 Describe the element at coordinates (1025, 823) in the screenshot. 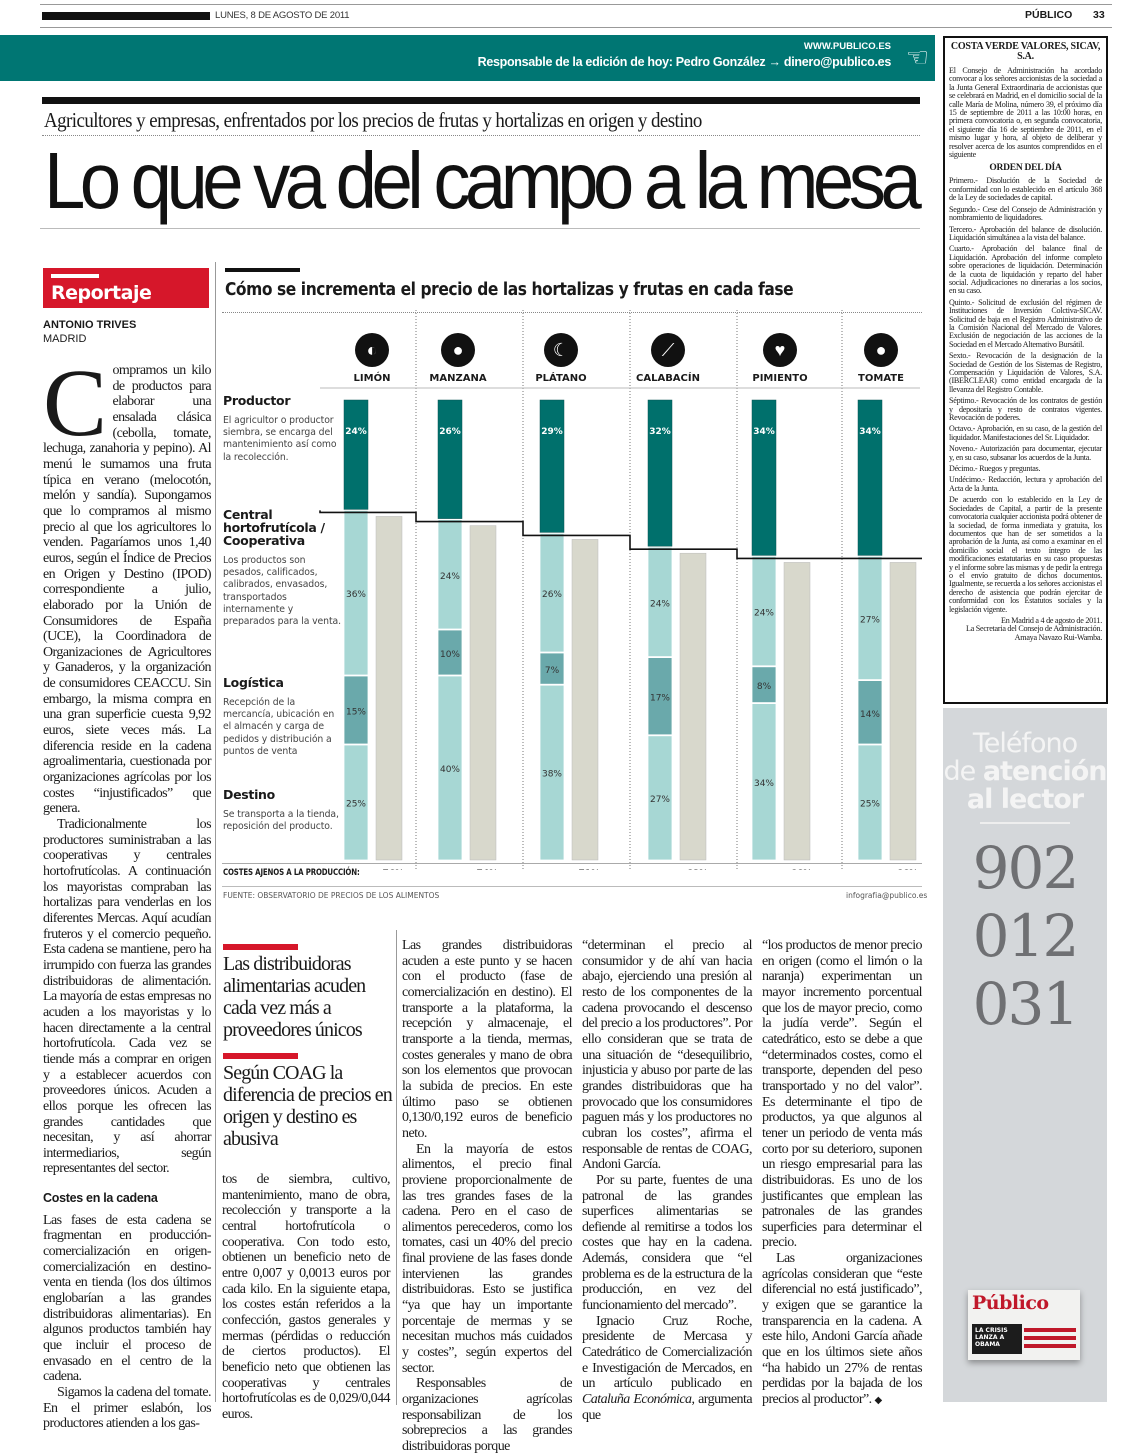

I see `ad-rule` at that location.